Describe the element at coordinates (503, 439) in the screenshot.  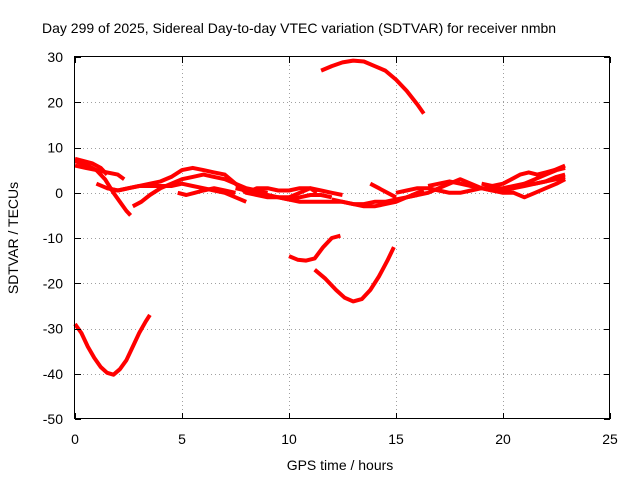
I see `x-tick-label: 20` at that location.